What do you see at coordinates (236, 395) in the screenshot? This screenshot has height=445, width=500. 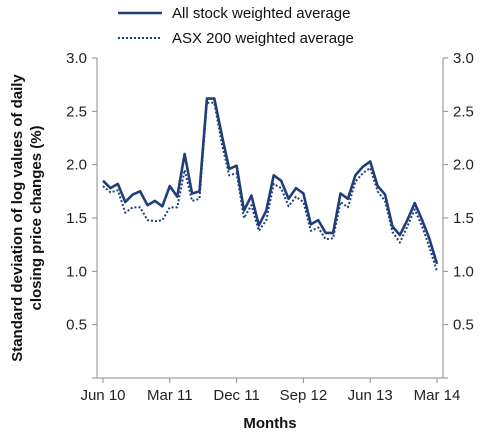 I see `x-tick-label: Dec 11` at bounding box center [236, 395].